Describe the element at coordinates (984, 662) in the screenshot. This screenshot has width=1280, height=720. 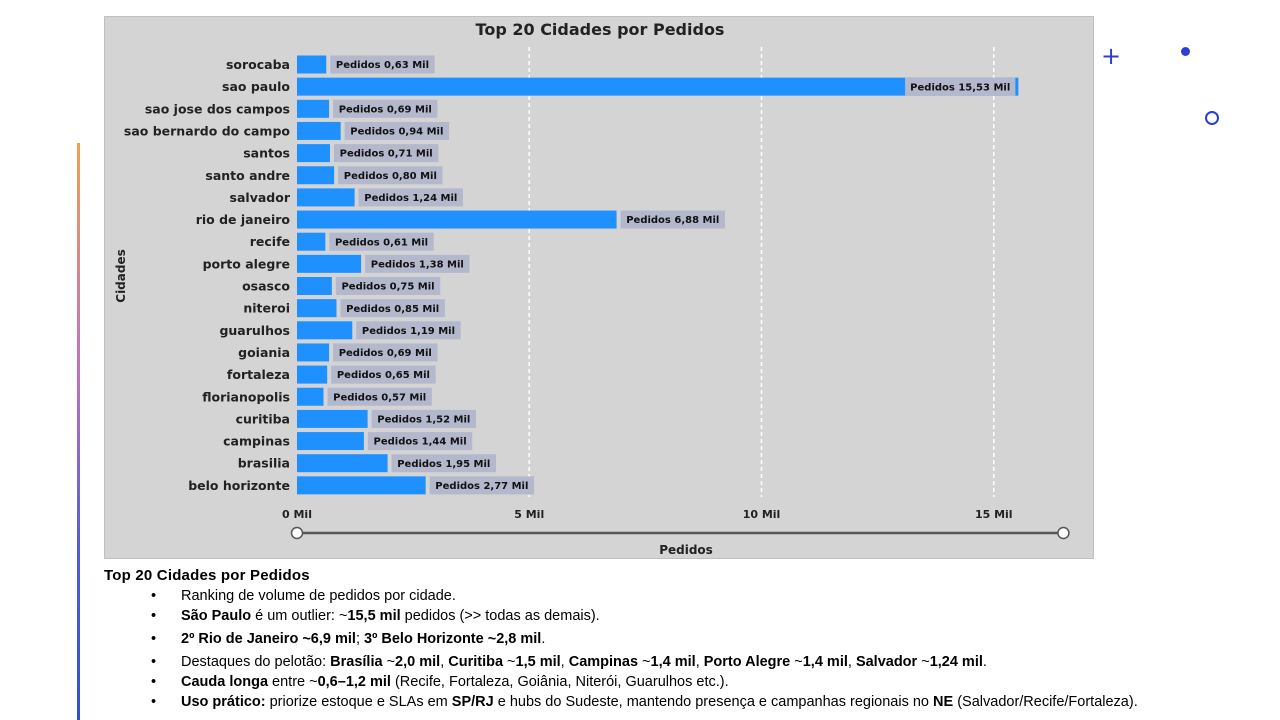
I see `note-text: .` at that location.